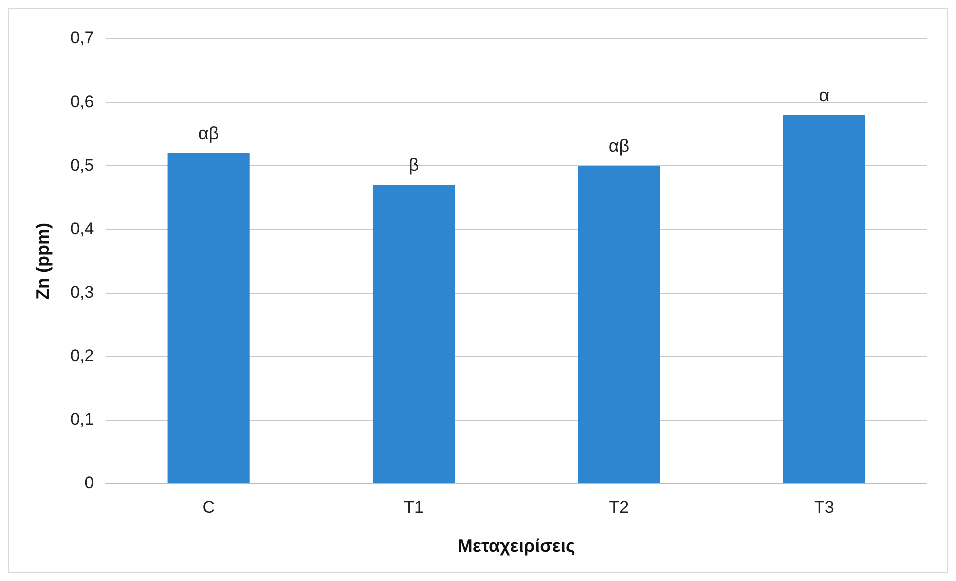 This screenshot has width=956, height=581. Describe the element at coordinates (824, 95) in the screenshot. I see `annotation: α` at that location.